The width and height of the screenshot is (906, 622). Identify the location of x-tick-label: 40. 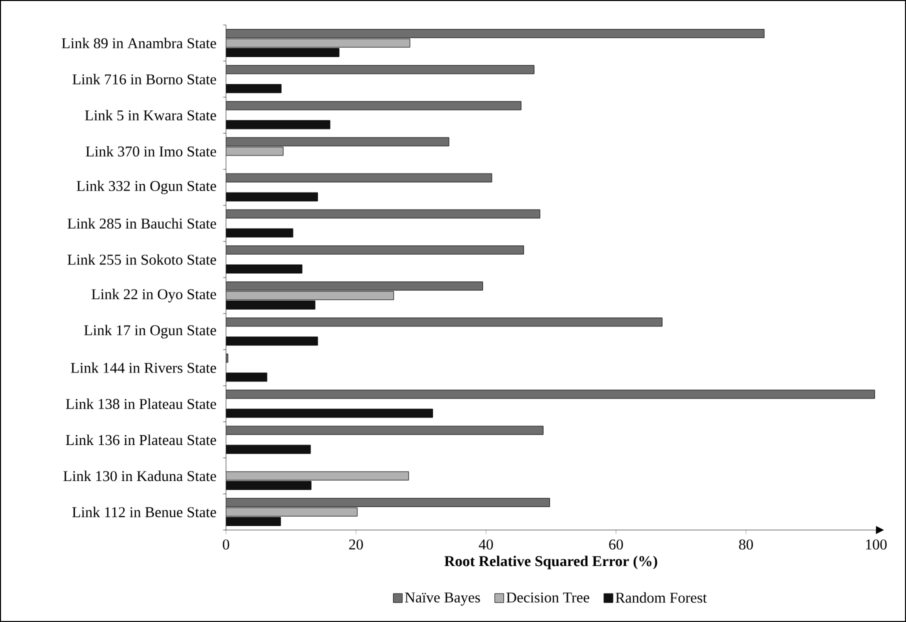
(485, 544).